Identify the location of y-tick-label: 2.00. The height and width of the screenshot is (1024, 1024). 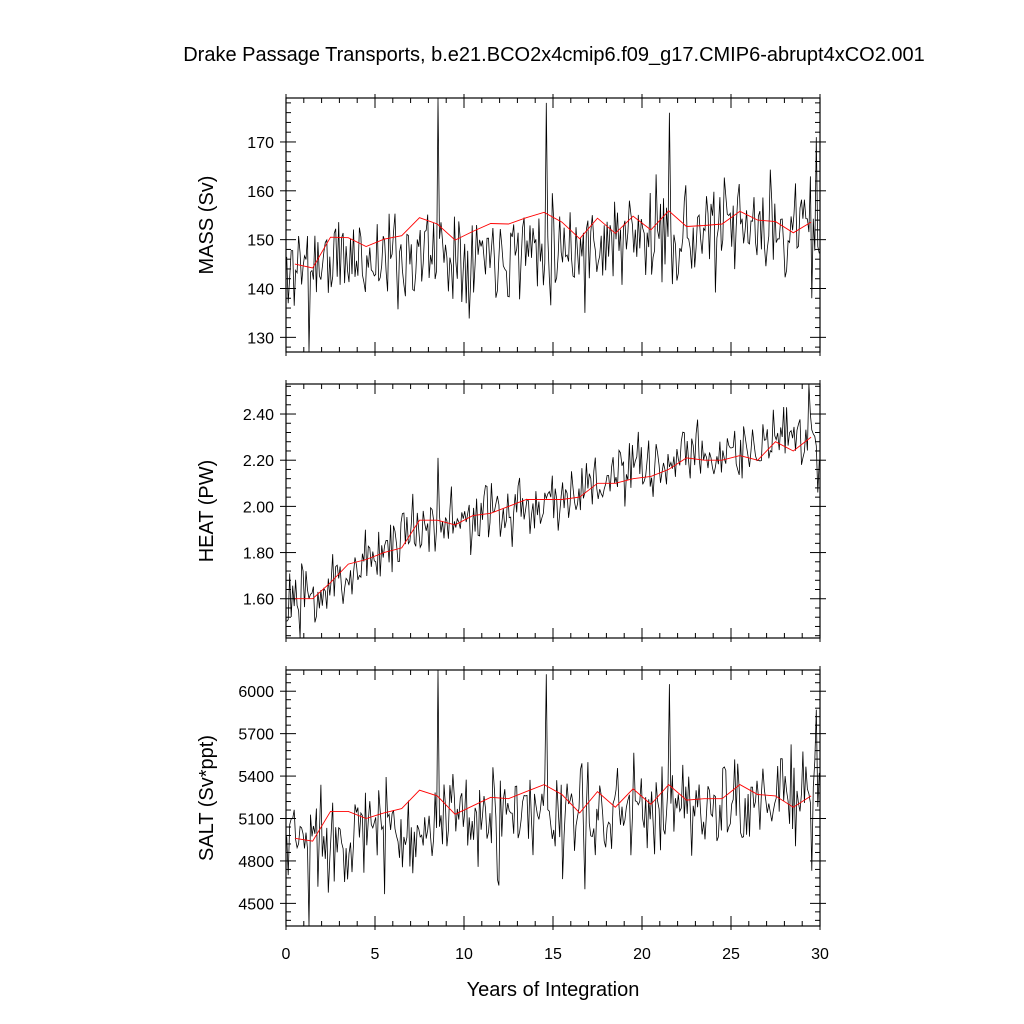
(258, 507).